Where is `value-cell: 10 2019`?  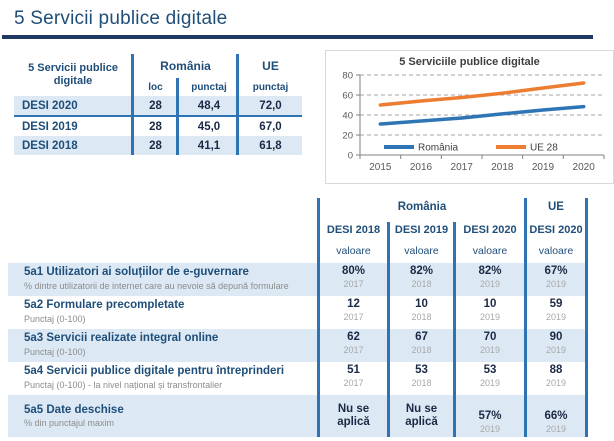 value-cell: 10 2019 is located at coordinates (490, 312).